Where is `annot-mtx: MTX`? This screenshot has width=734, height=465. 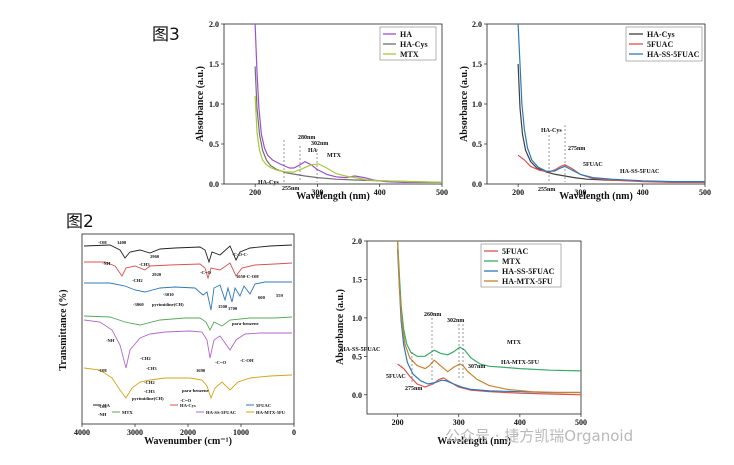
annot-mtx: MTX is located at coordinates (334, 156).